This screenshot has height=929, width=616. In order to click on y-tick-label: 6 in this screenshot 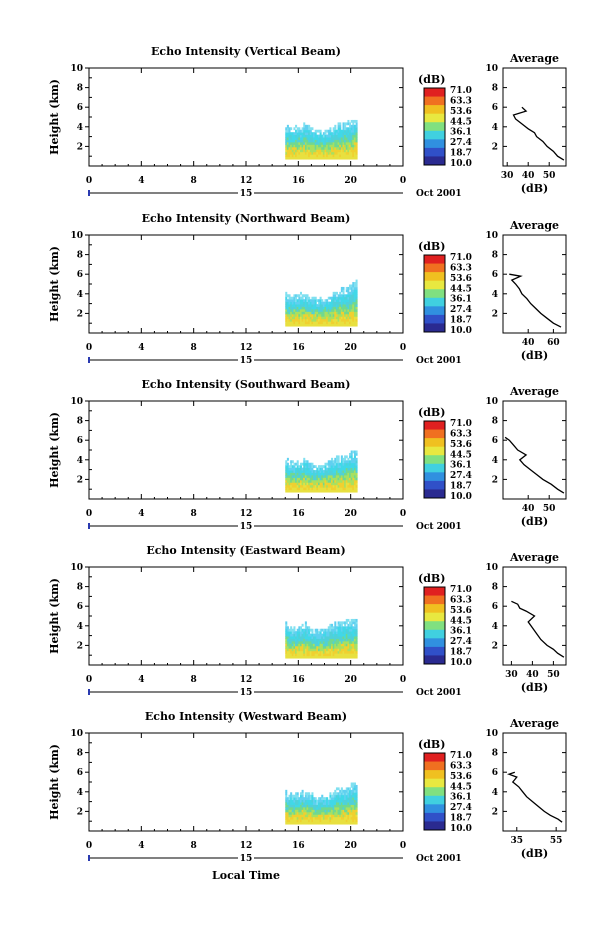, I will do `click(80, 773)`.